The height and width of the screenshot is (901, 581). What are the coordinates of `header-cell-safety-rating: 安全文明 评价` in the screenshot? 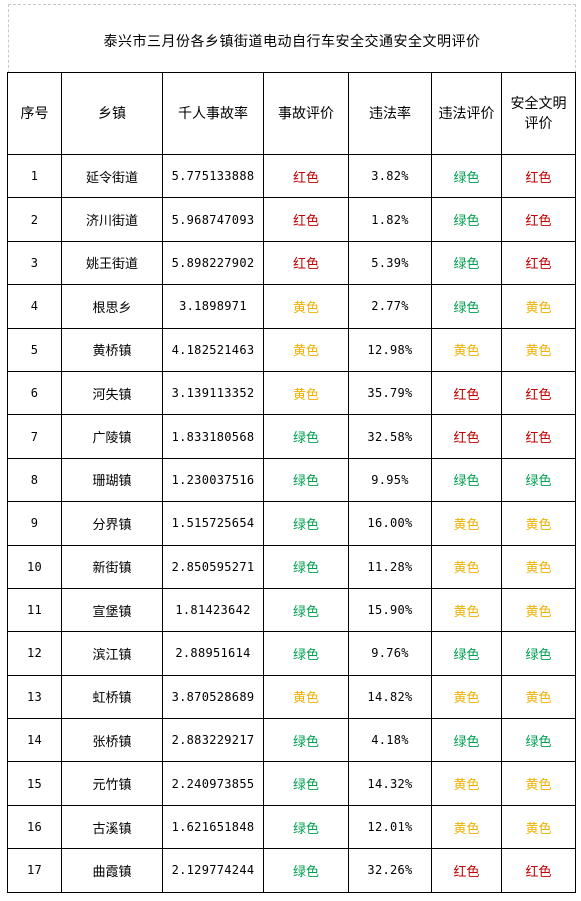 It's located at (538, 113).